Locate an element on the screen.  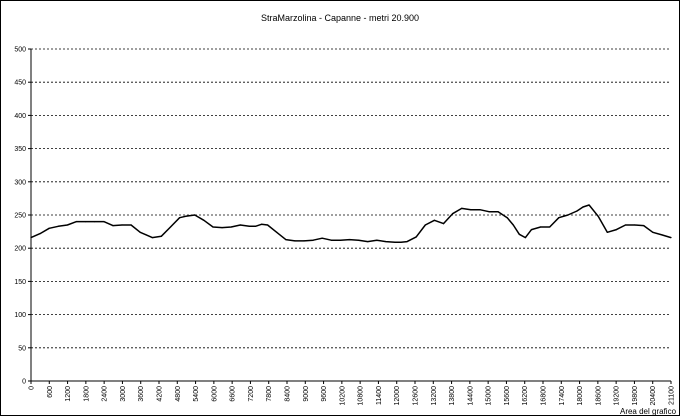
x-tick-label: 600 is located at coordinates (50, 392).